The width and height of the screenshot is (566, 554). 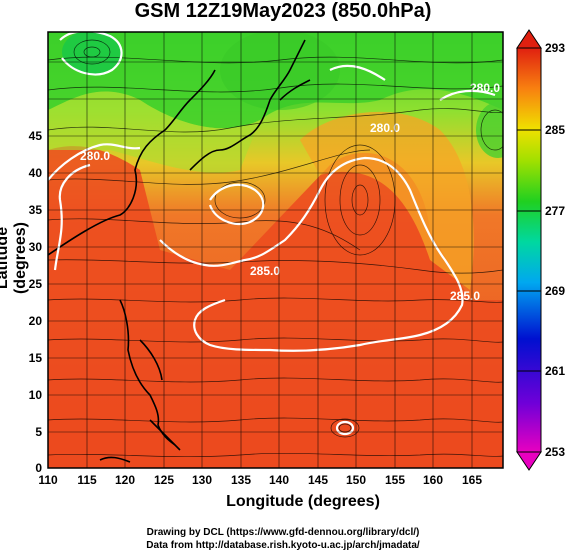 I want to click on y-tick-label: 20, so click(x=36, y=321).